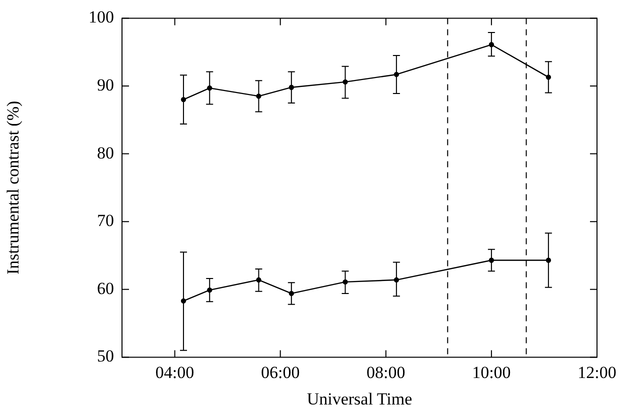 This screenshot has width=630, height=418. Describe the element at coordinates (386, 372) in the screenshot. I see `x-tick-label: 08:00` at that location.